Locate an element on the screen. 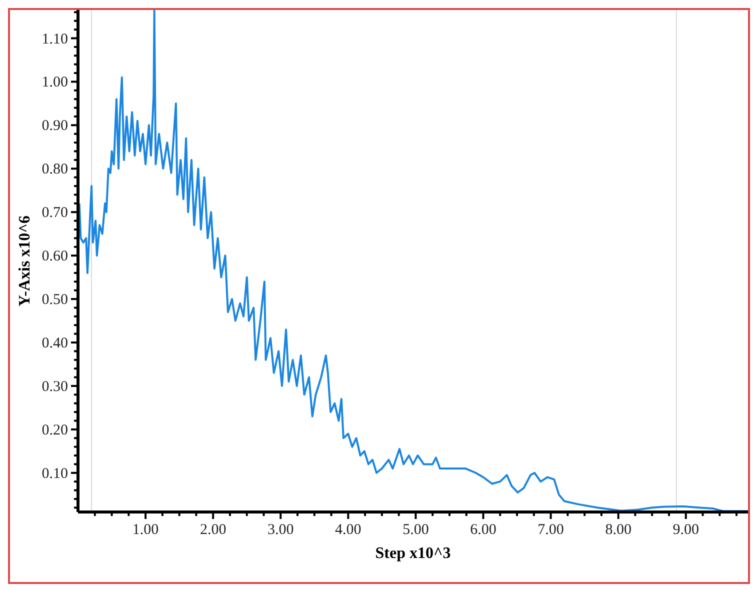  x-tick-label: 3.00 is located at coordinates (280, 530).